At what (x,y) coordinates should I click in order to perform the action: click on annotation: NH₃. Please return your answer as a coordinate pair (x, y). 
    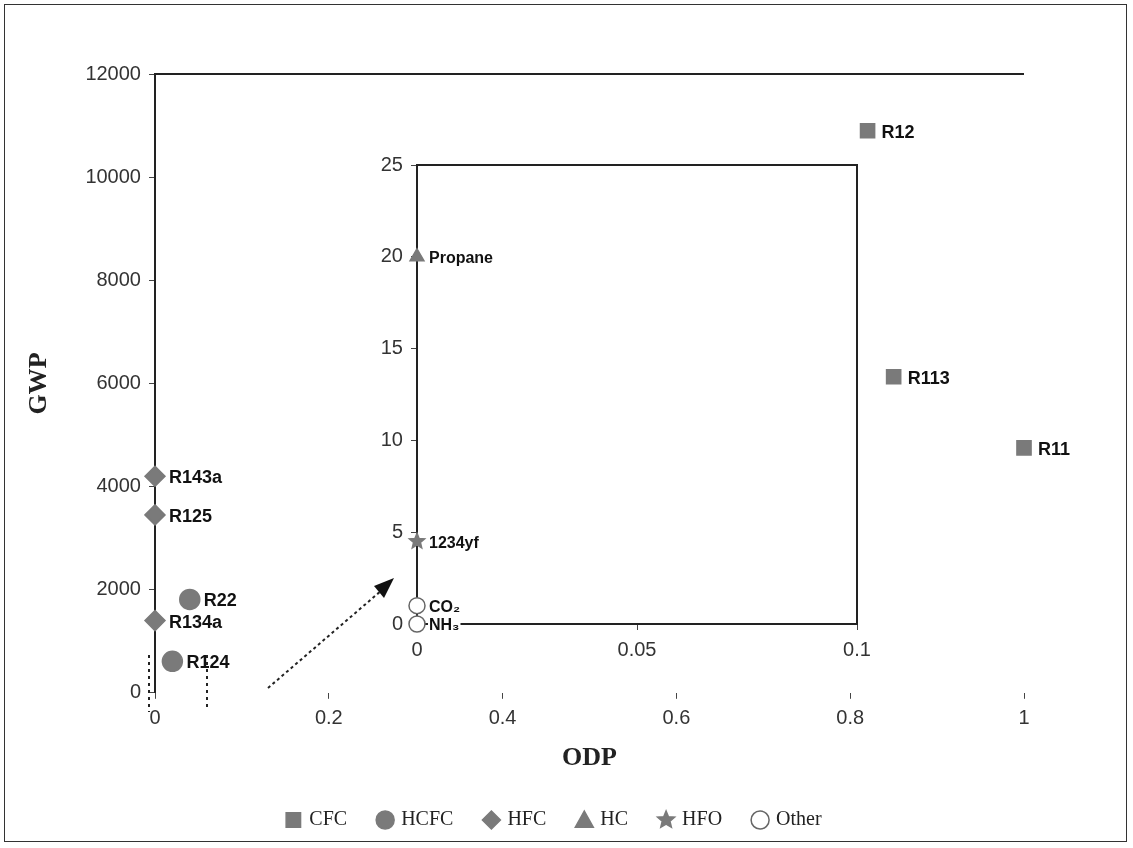
    Looking at the image, I should click on (444, 625).